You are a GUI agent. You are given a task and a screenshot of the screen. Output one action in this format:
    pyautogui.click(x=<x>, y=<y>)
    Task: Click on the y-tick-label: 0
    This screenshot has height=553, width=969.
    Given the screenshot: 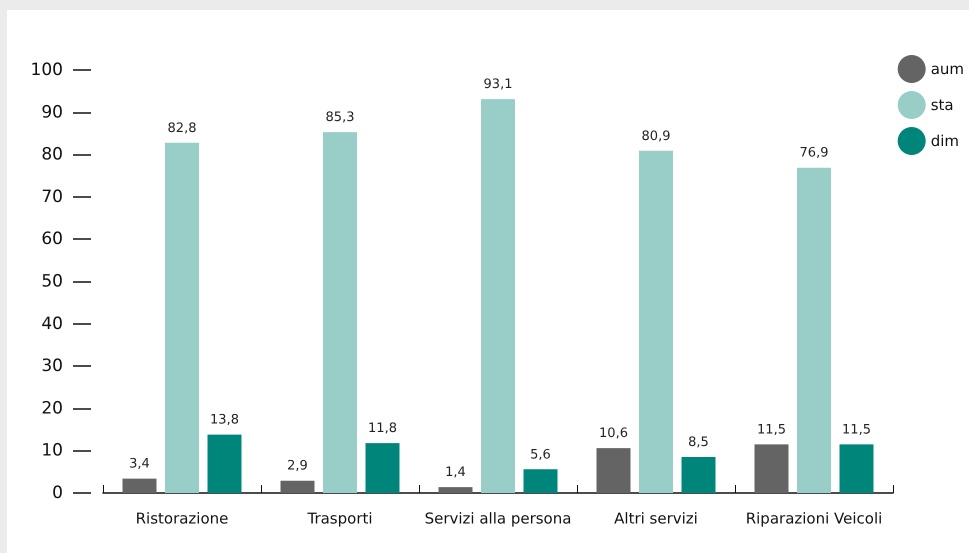 What is the action you would take?
    pyautogui.click(x=57, y=493)
    